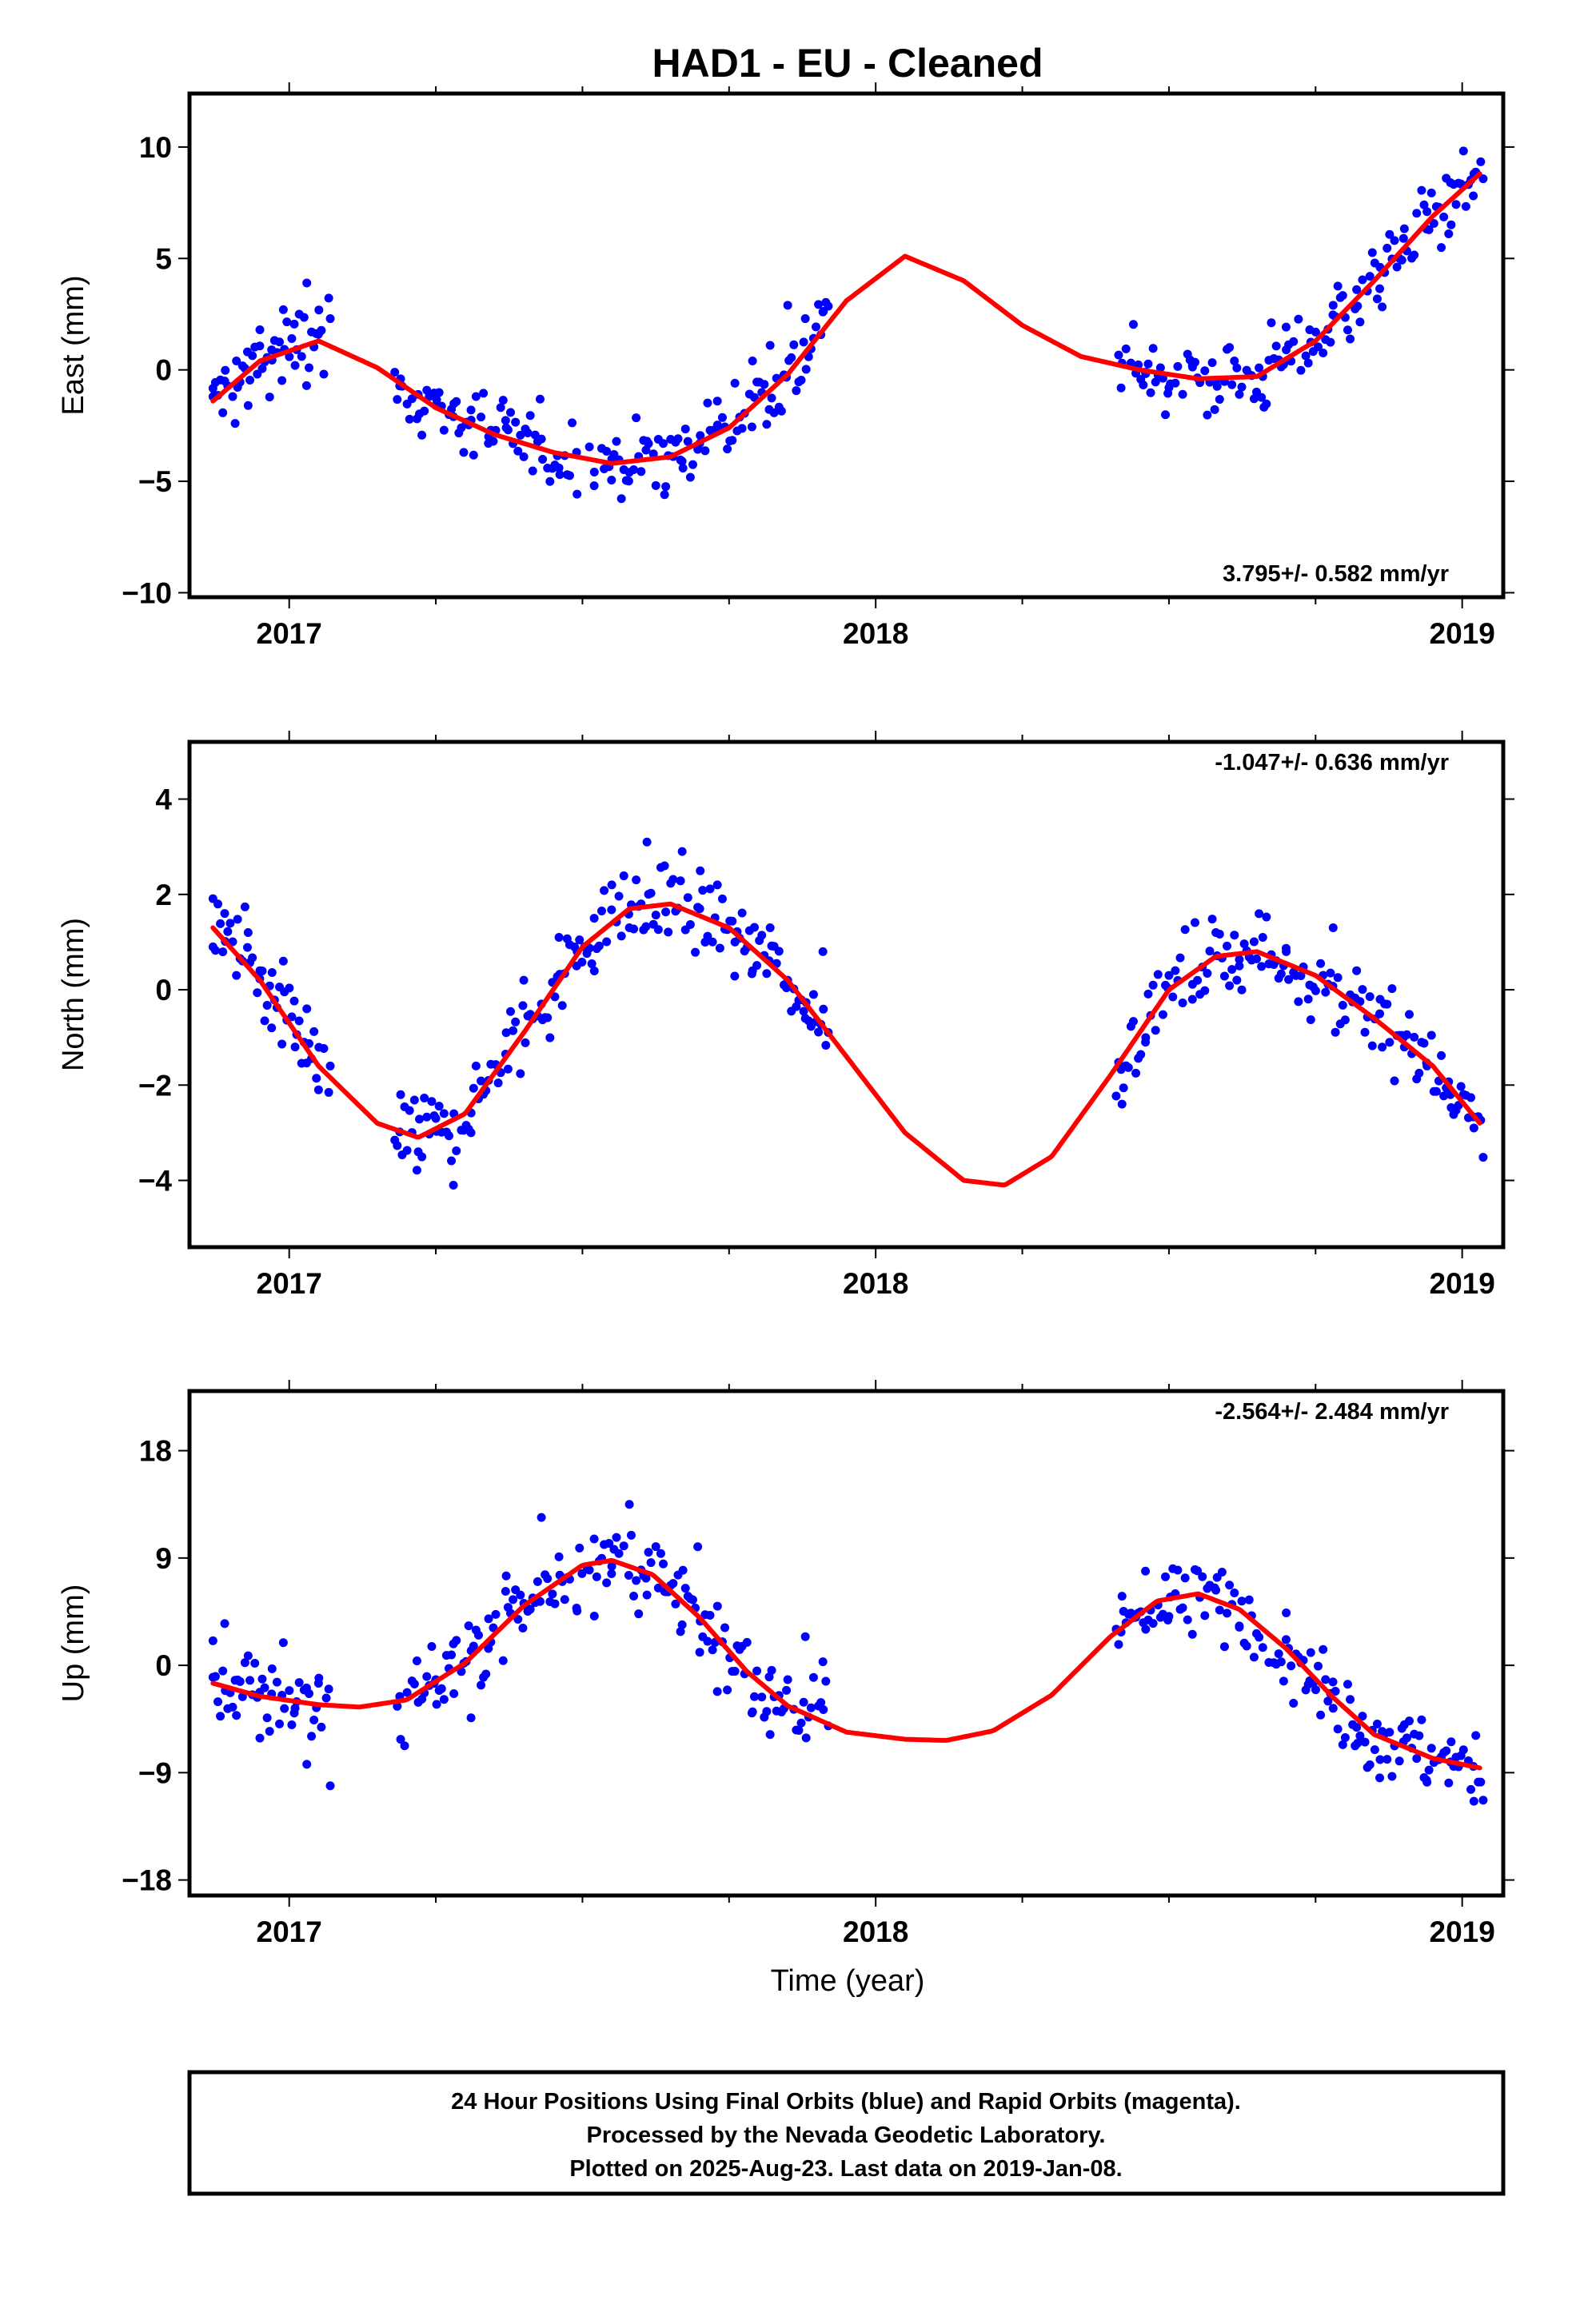 This screenshot has width=1580, height=2324. Describe the element at coordinates (155, 1085) in the screenshot. I see `north-y-tick-label: −2` at that location.